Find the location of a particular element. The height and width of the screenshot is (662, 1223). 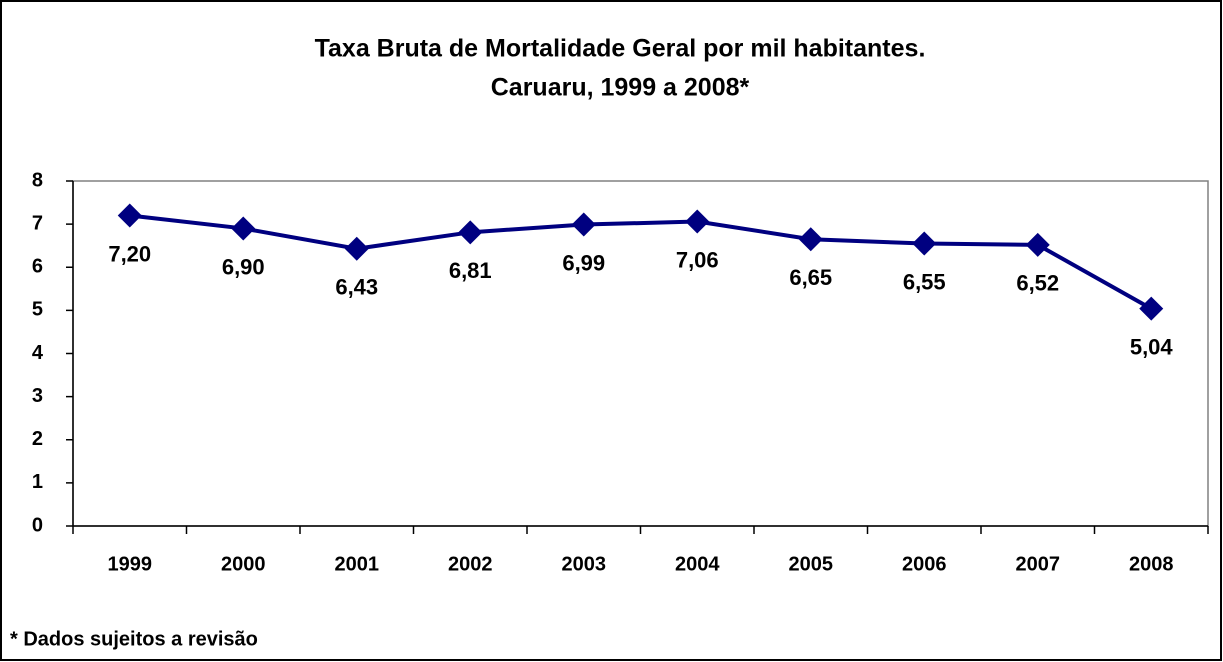

x-tick-label: 2000 is located at coordinates (243, 564).